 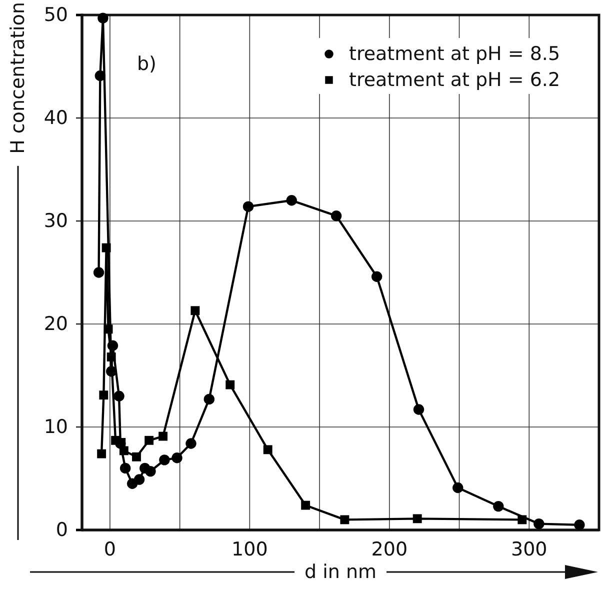 I want to click on x-axis-title: d in nm, so click(x=340, y=572).